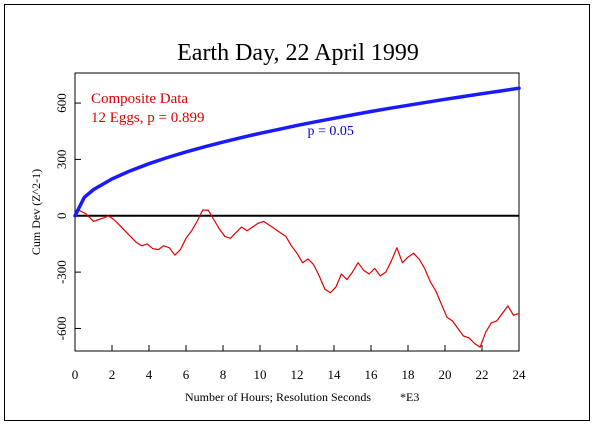 This screenshot has width=596, height=427. I want to click on y-tick-label: 600, so click(61, 103).